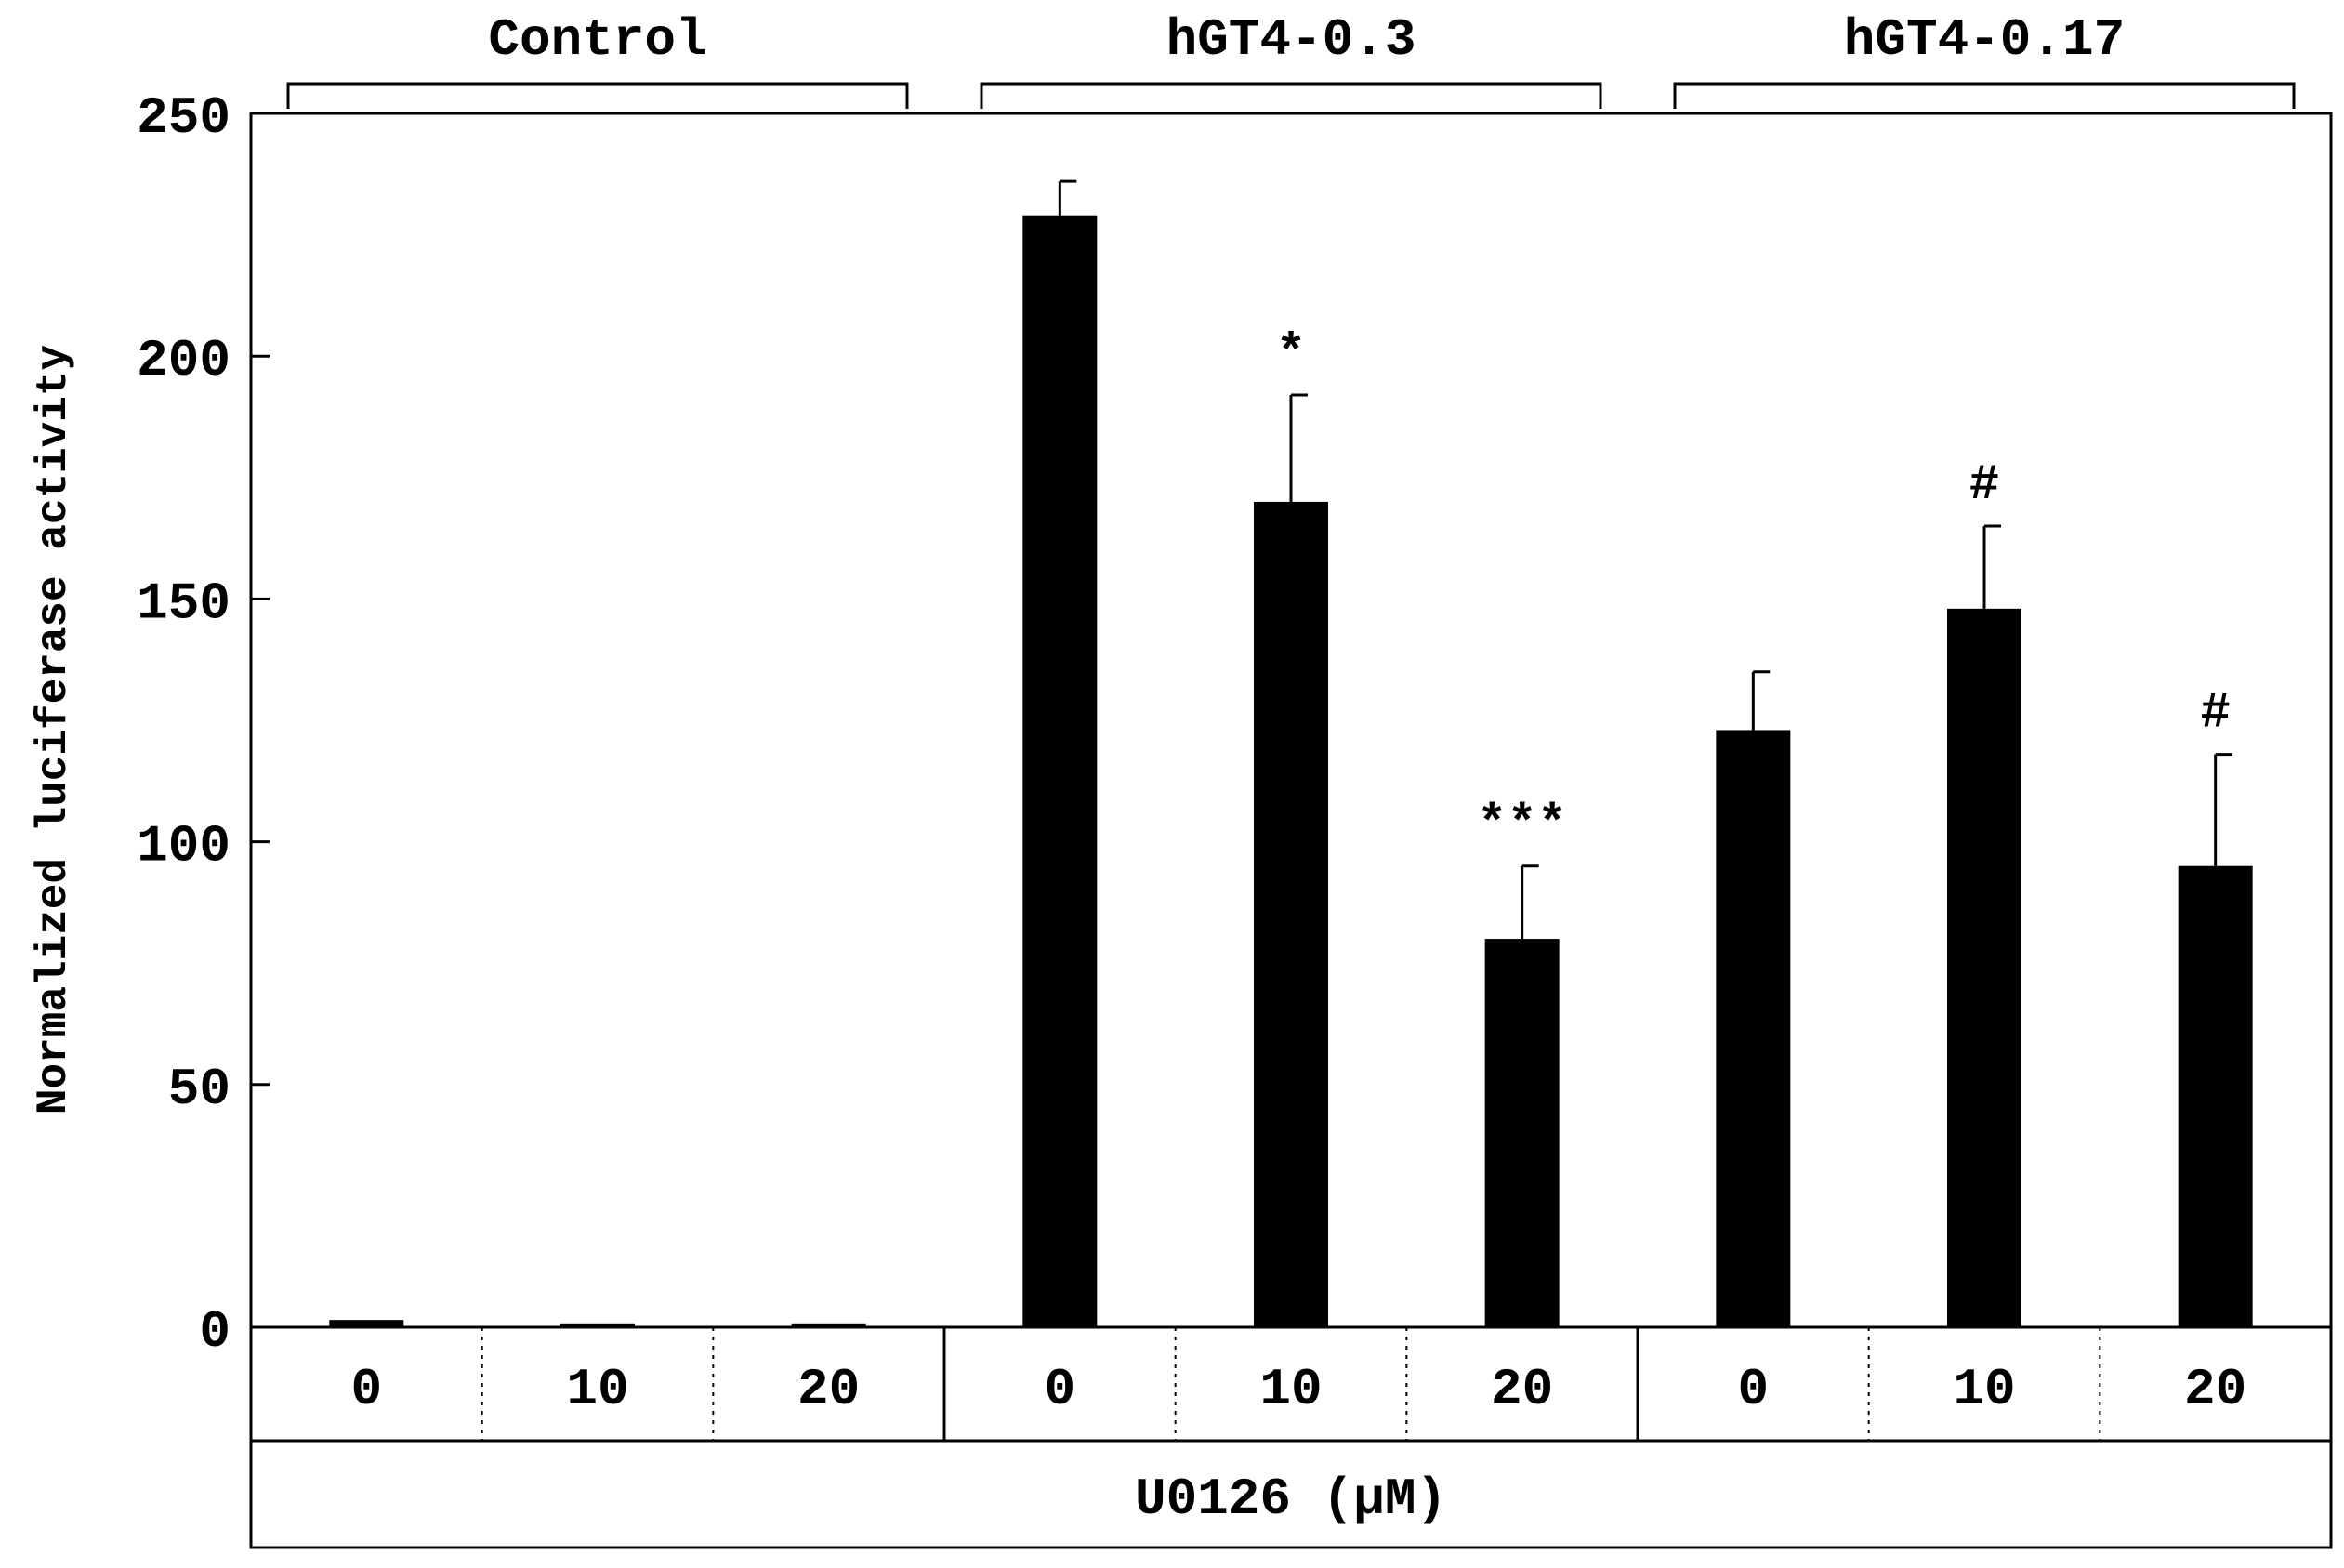 Image resolution: width=2344 pixels, height=1568 pixels. I want to click on group-label: hGT4-0.3, so click(1291, 40).